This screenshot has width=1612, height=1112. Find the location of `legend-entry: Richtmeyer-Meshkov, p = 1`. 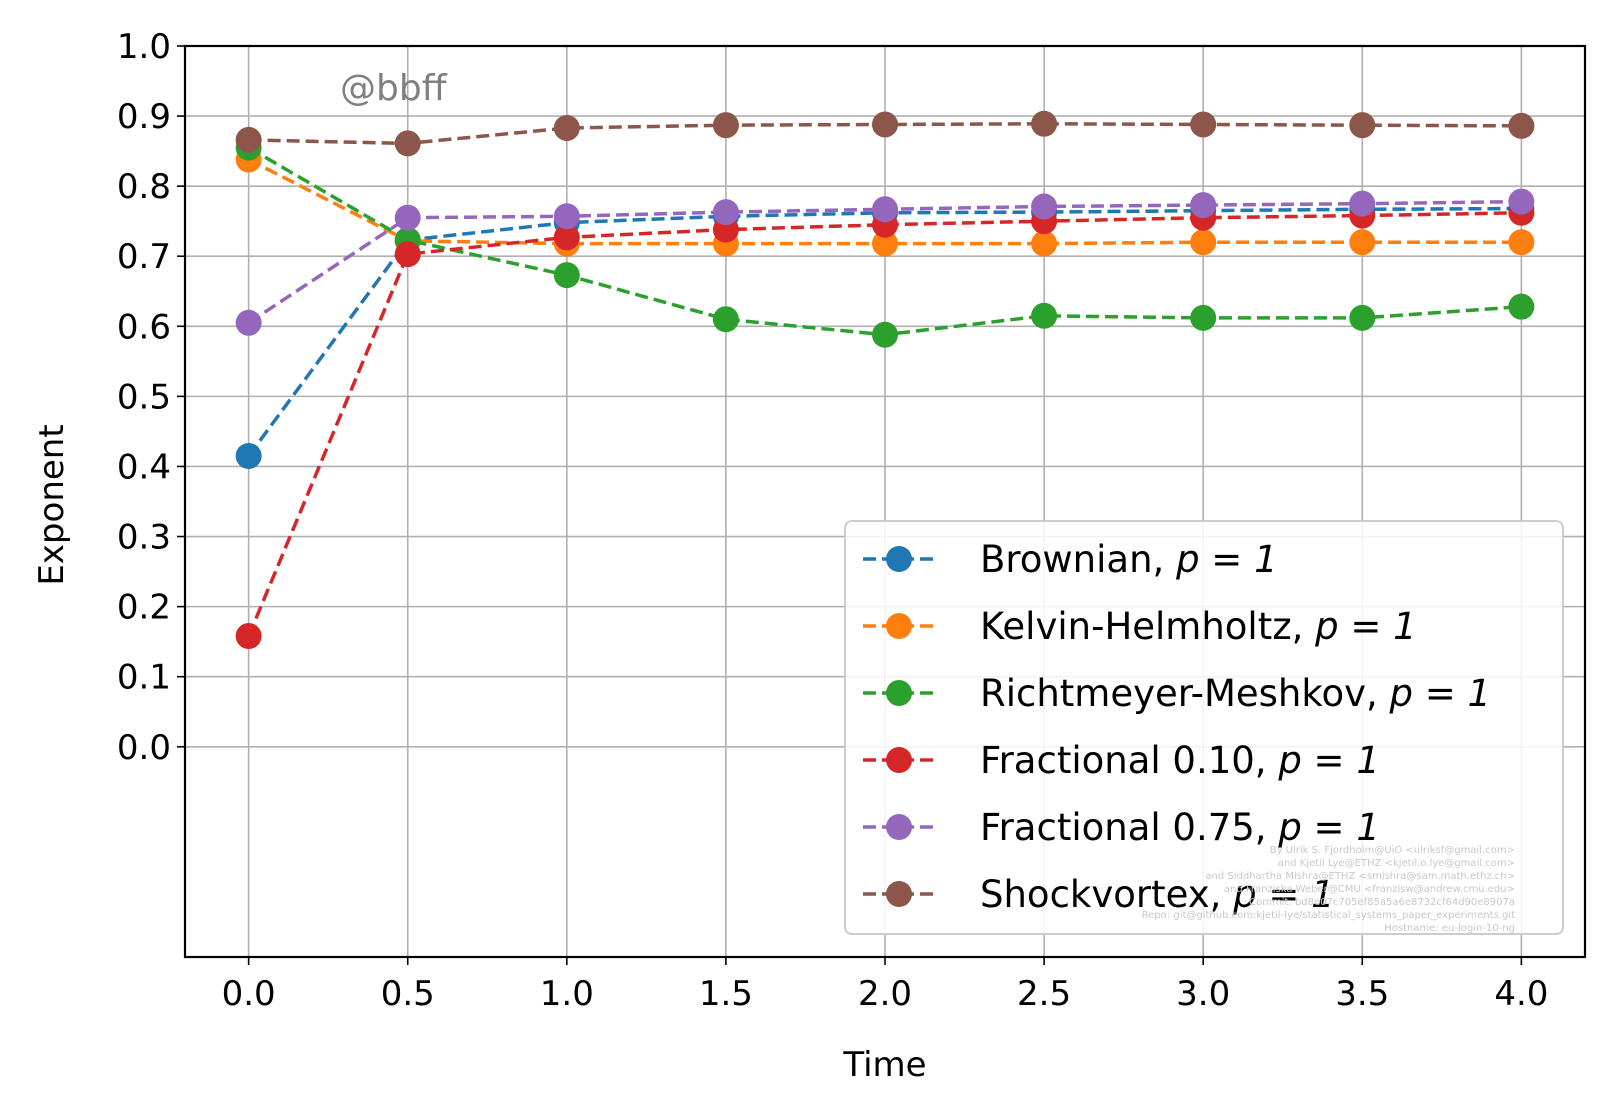

legend-entry: Richtmeyer-Meshkov, p = 1 is located at coordinates (1177, 693).